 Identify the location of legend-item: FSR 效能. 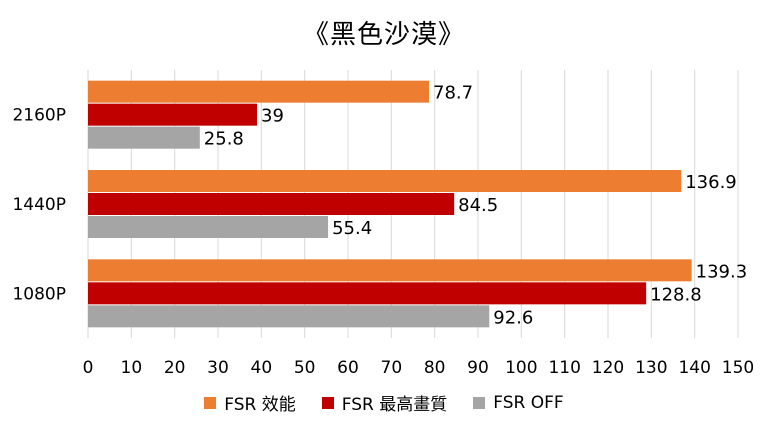
(250, 402).